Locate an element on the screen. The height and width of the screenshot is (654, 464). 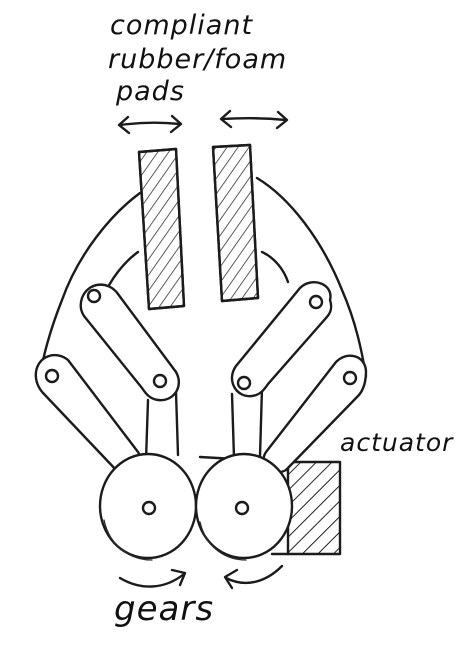
pads-annotation: compliant rubber/foam pads is located at coordinates (197, 58).